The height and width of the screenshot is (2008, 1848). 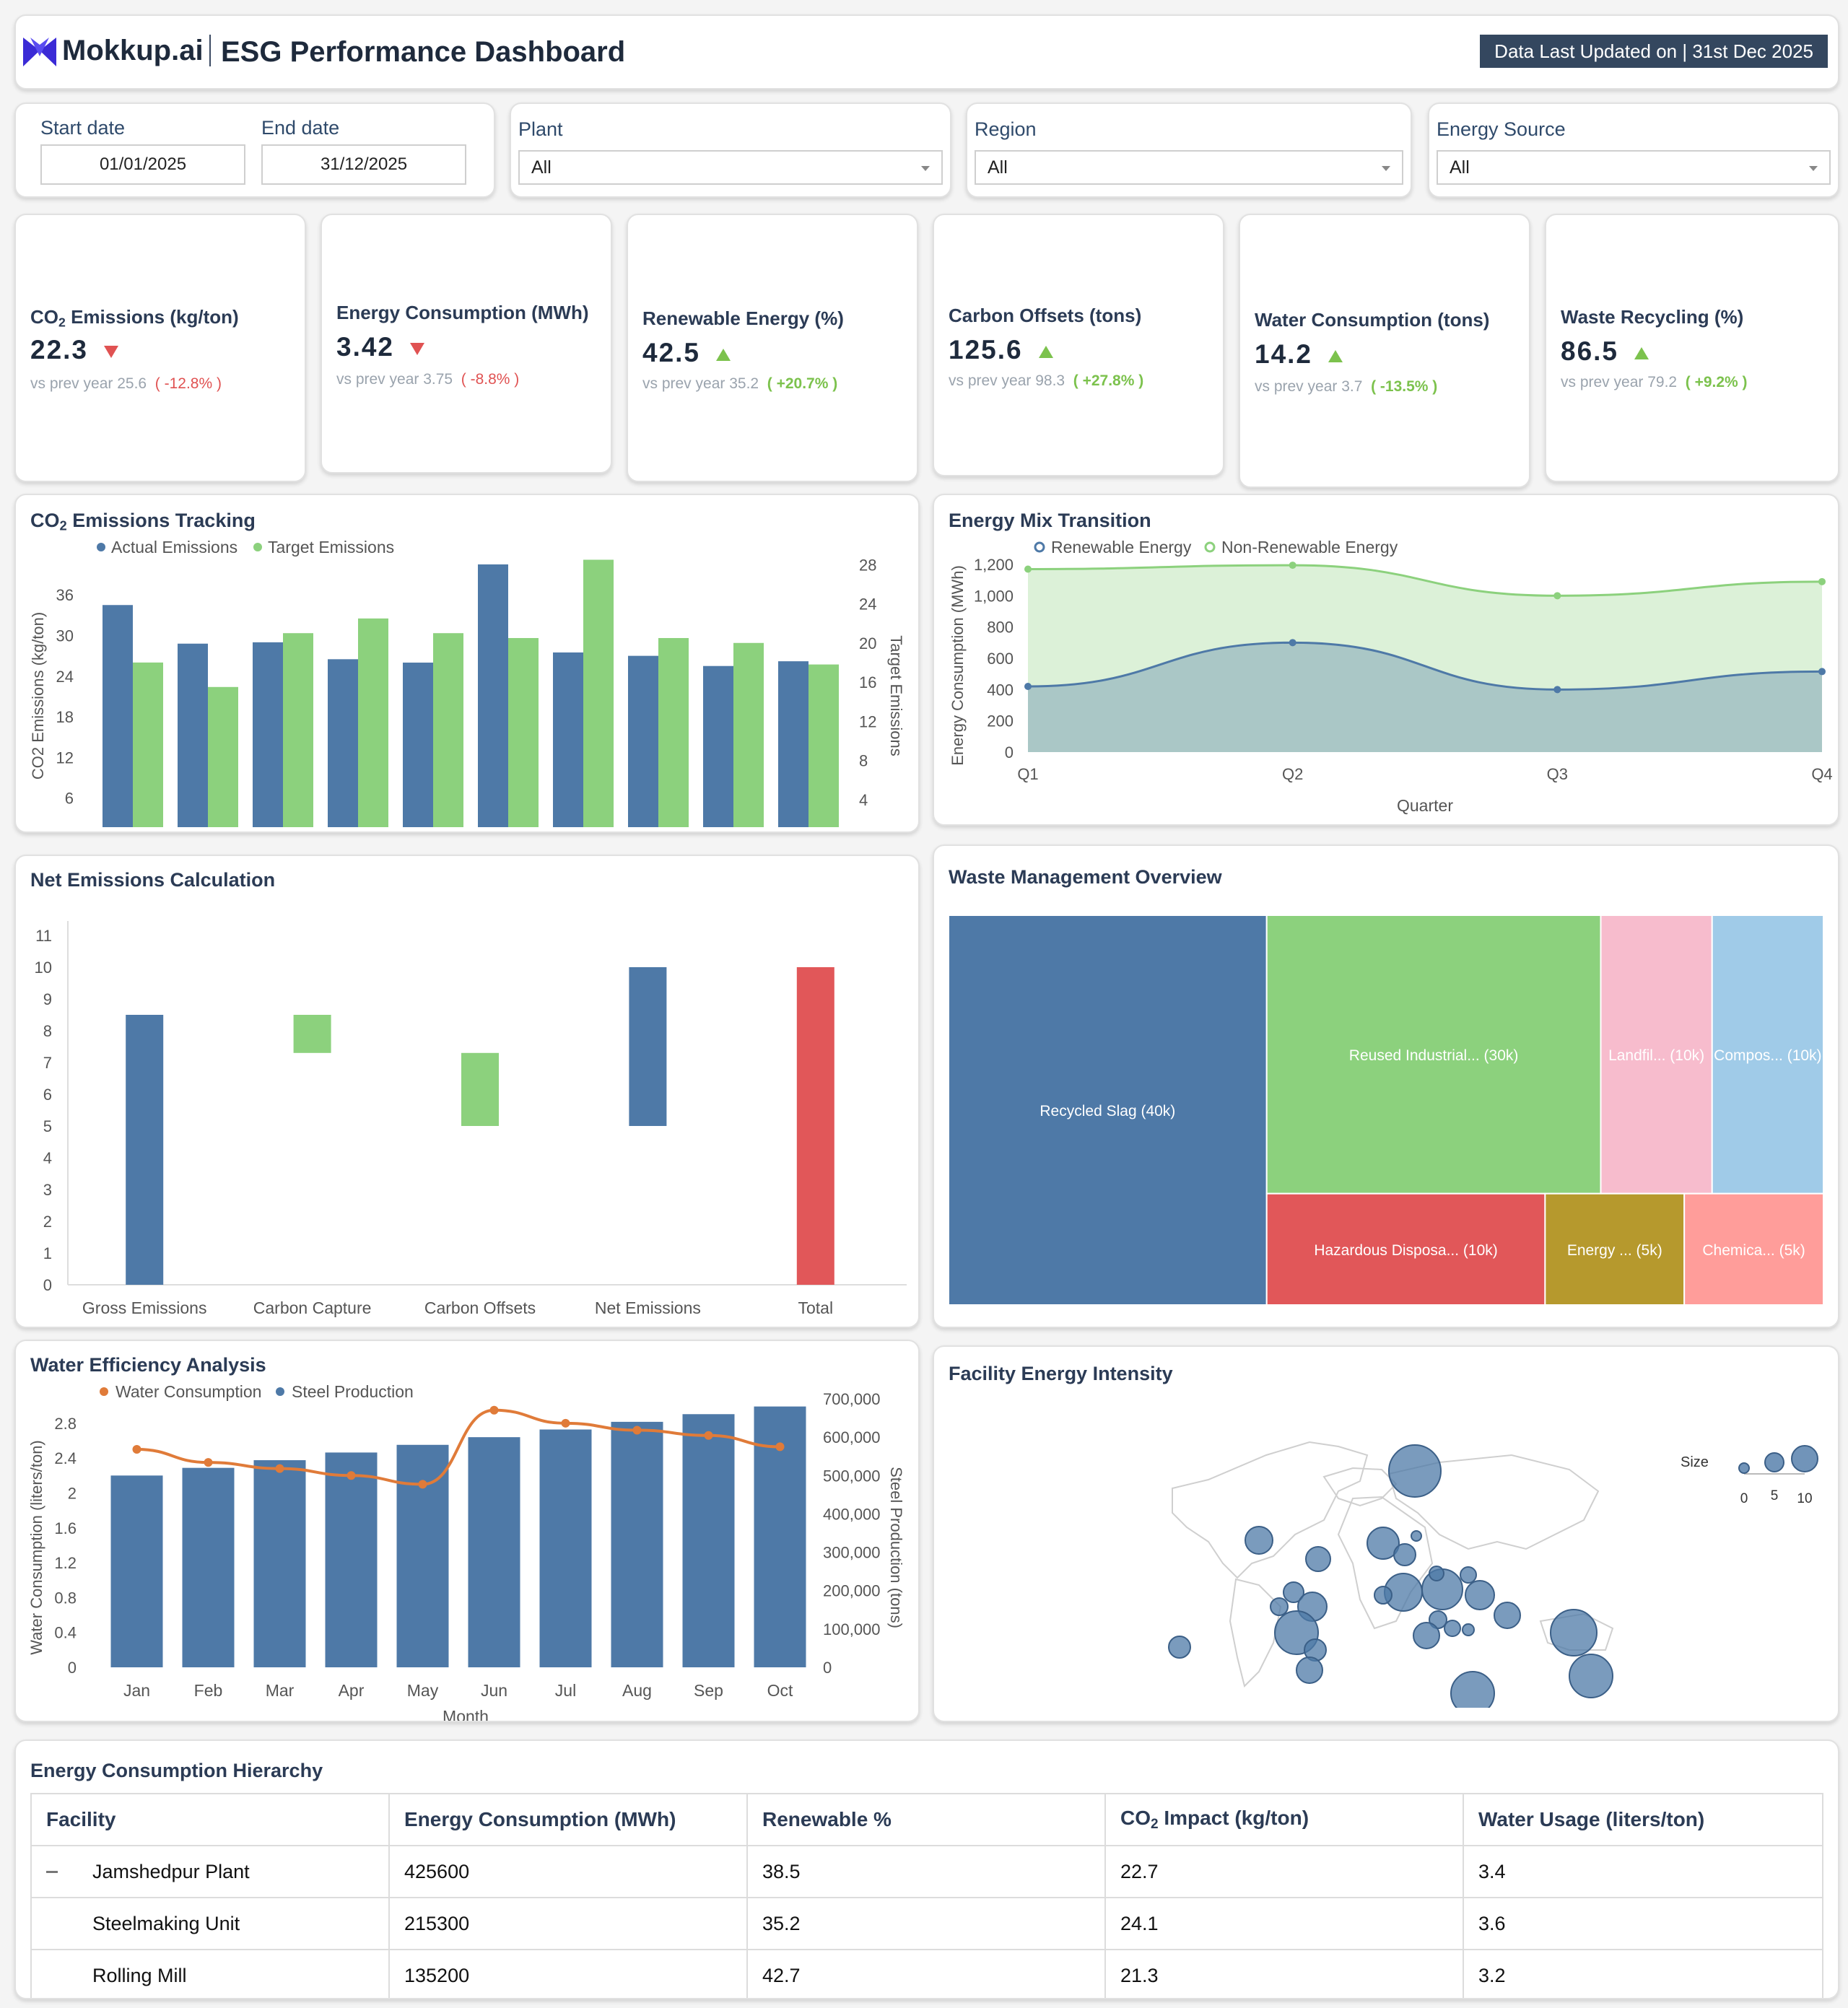 I want to click on y-tick-label: 0.4, so click(x=65, y=1633).